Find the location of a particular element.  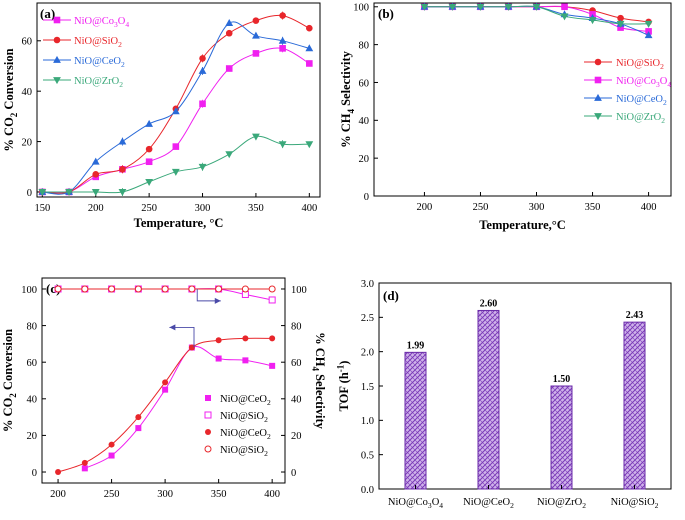

bar-data-label: 1.99 is located at coordinates (416, 345).